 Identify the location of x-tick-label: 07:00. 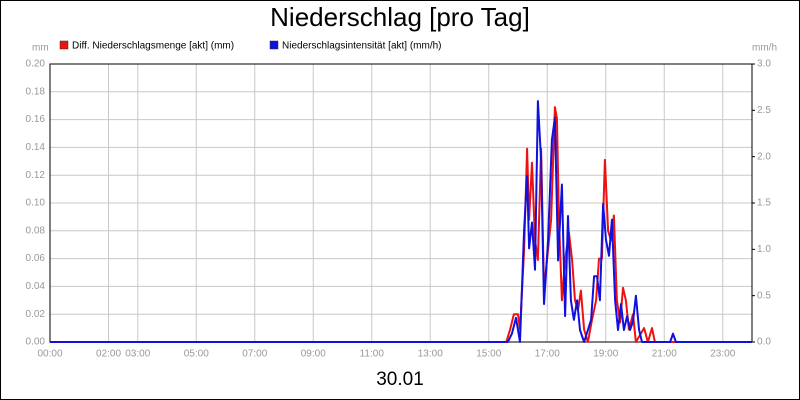
(254, 354).